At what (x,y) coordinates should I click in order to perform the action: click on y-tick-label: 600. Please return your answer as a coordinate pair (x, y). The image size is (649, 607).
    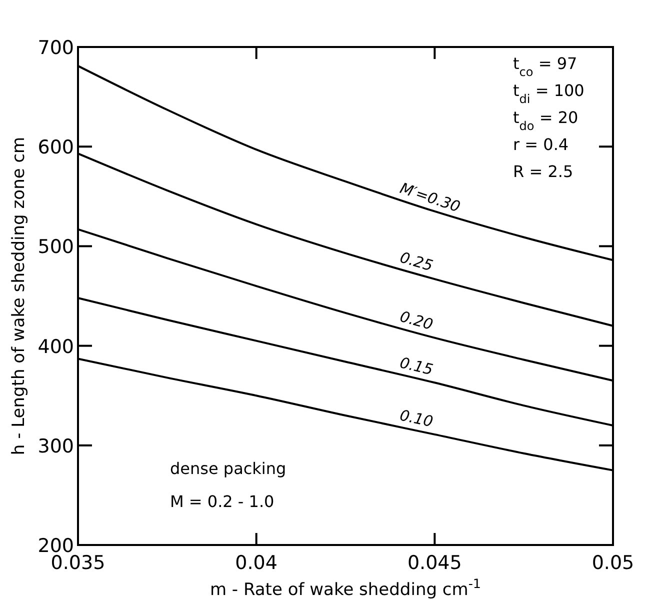
    Looking at the image, I should click on (56, 147).